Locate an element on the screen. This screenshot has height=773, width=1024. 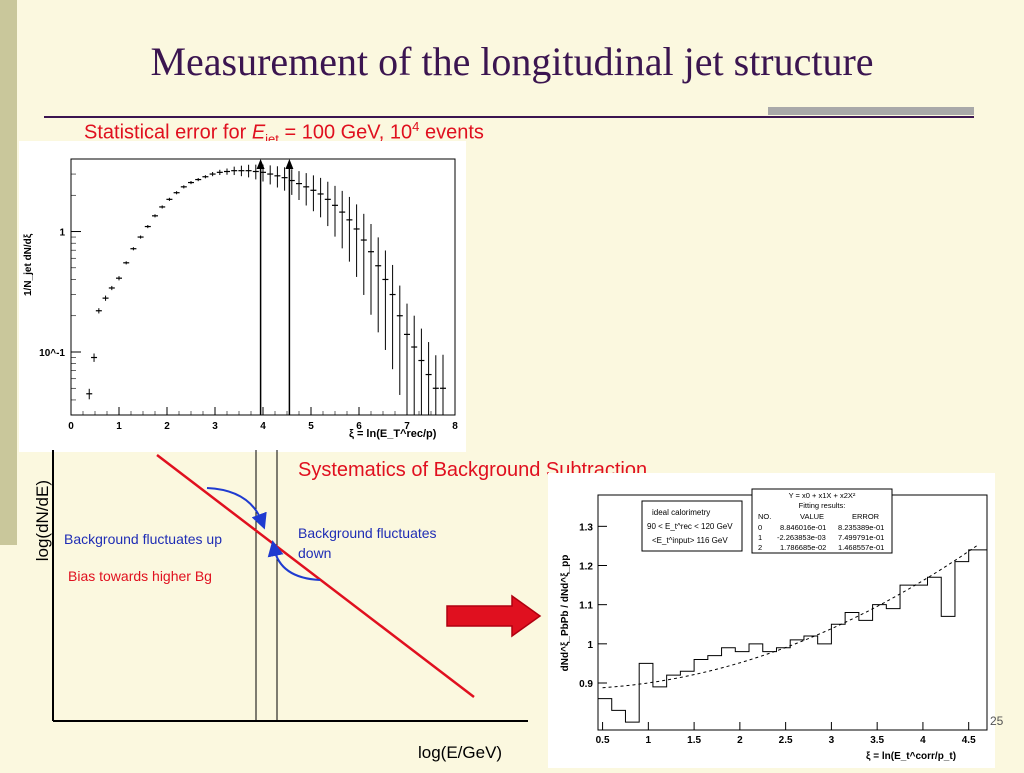
page-number: 25 is located at coordinates (997, 721).